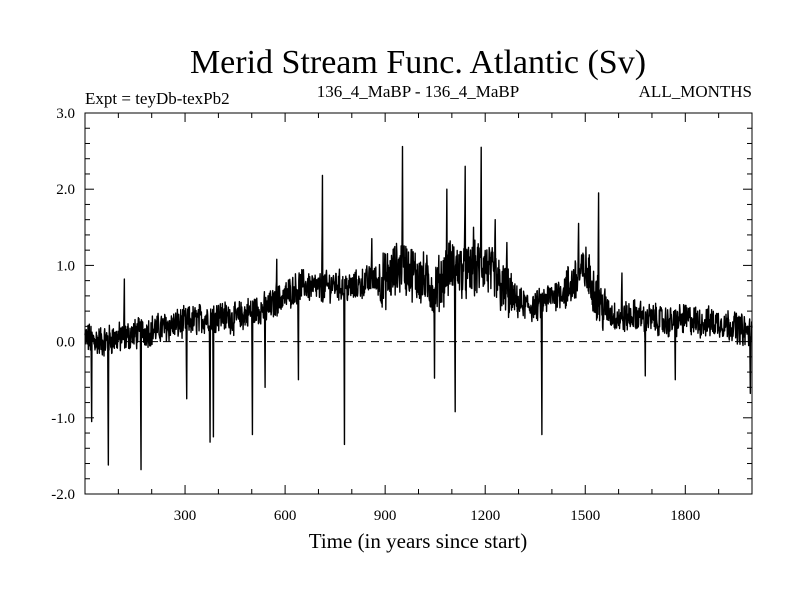 The height and width of the screenshot is (605, 800). I want to click on x-tick-label: 300, so click(185, 516).